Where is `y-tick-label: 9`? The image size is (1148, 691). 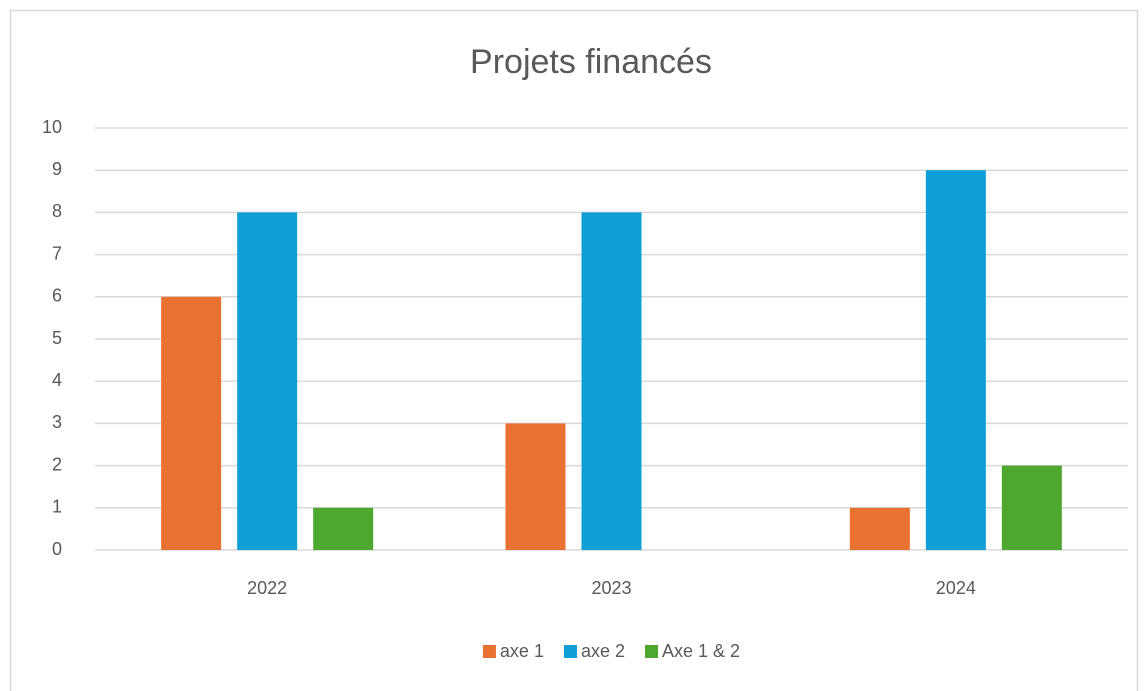 y-tick-label: 9 is located at coordinates (57, 169).